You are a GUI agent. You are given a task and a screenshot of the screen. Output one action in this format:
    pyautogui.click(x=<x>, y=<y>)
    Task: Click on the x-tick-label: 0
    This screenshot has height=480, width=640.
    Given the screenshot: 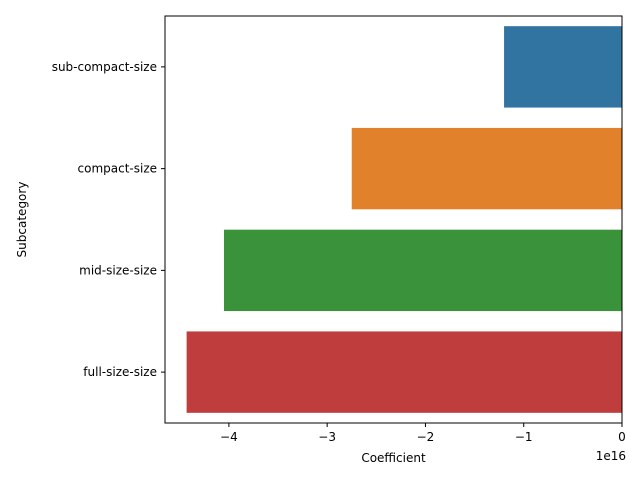 What is the action you would take?
    pyautogui.click(x=622, y=437)
    